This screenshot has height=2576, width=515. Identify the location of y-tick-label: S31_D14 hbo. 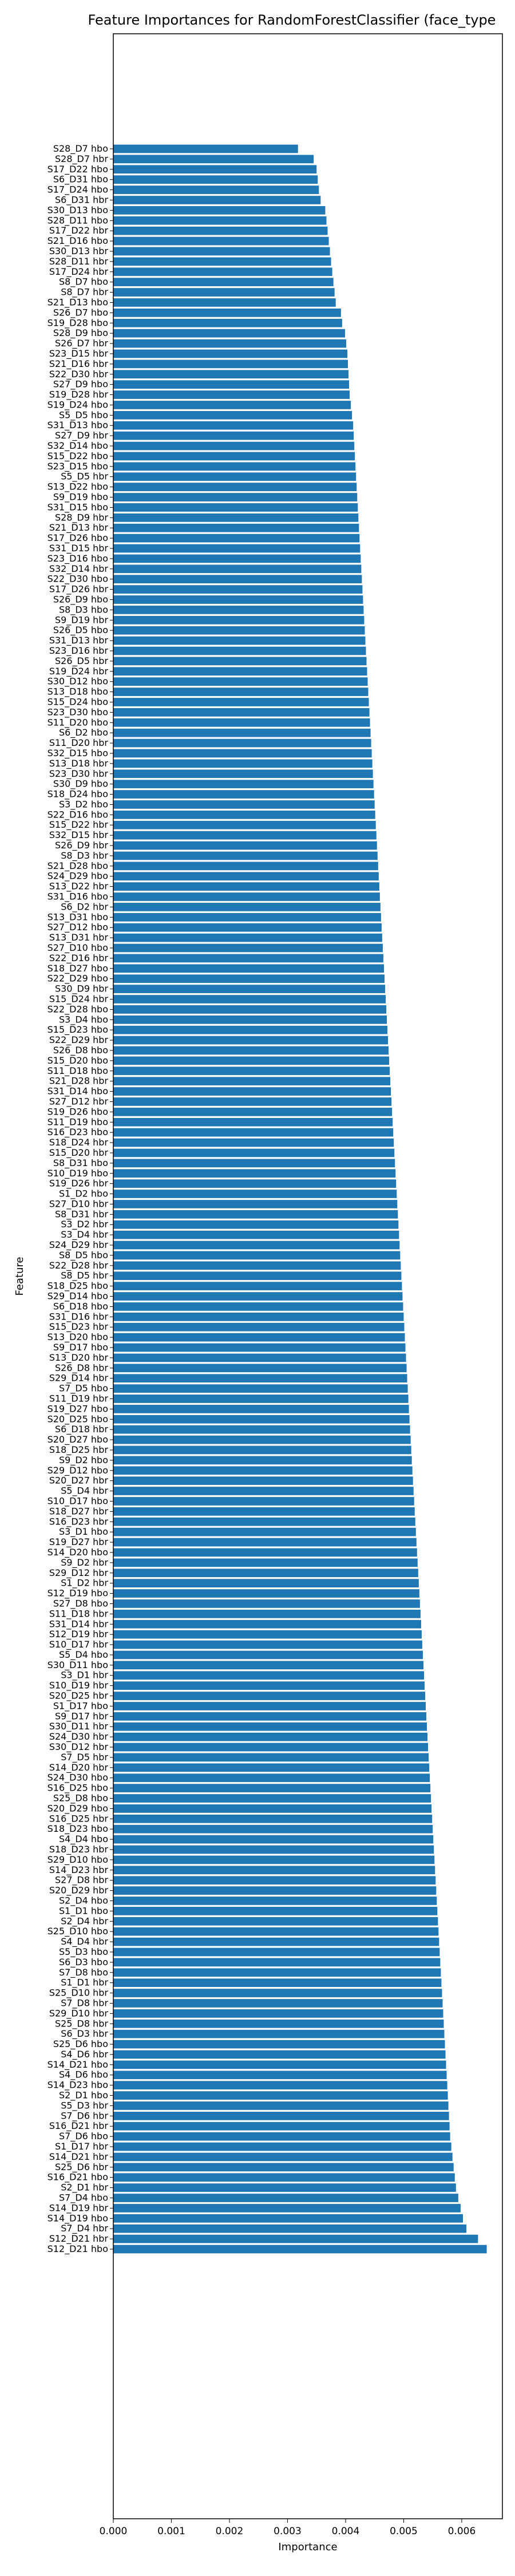
(77, 1091).